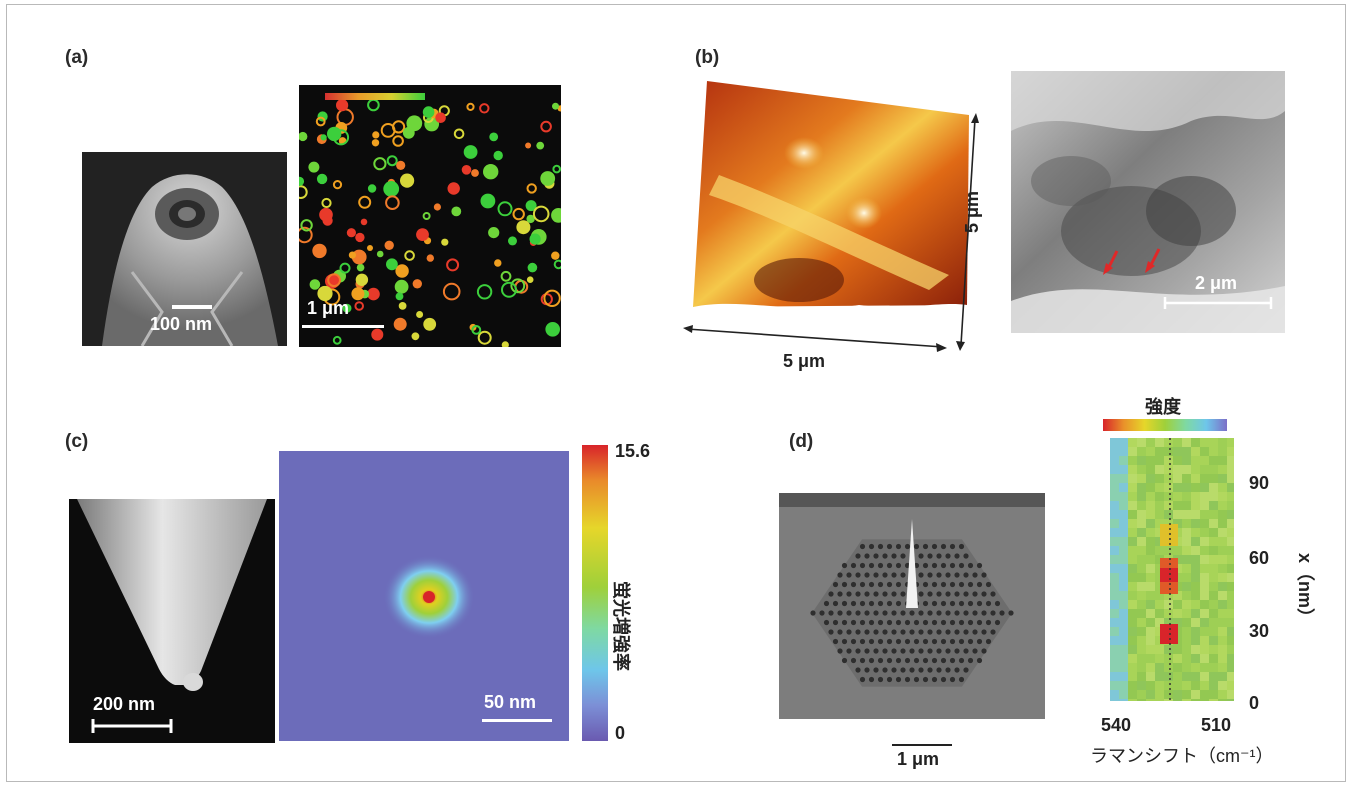  What do you see at coordinates (621, 626) in the screenshot?
I see `panel-c-colorbar-label: 蛍光増強率` at bounding box center [621, 626].